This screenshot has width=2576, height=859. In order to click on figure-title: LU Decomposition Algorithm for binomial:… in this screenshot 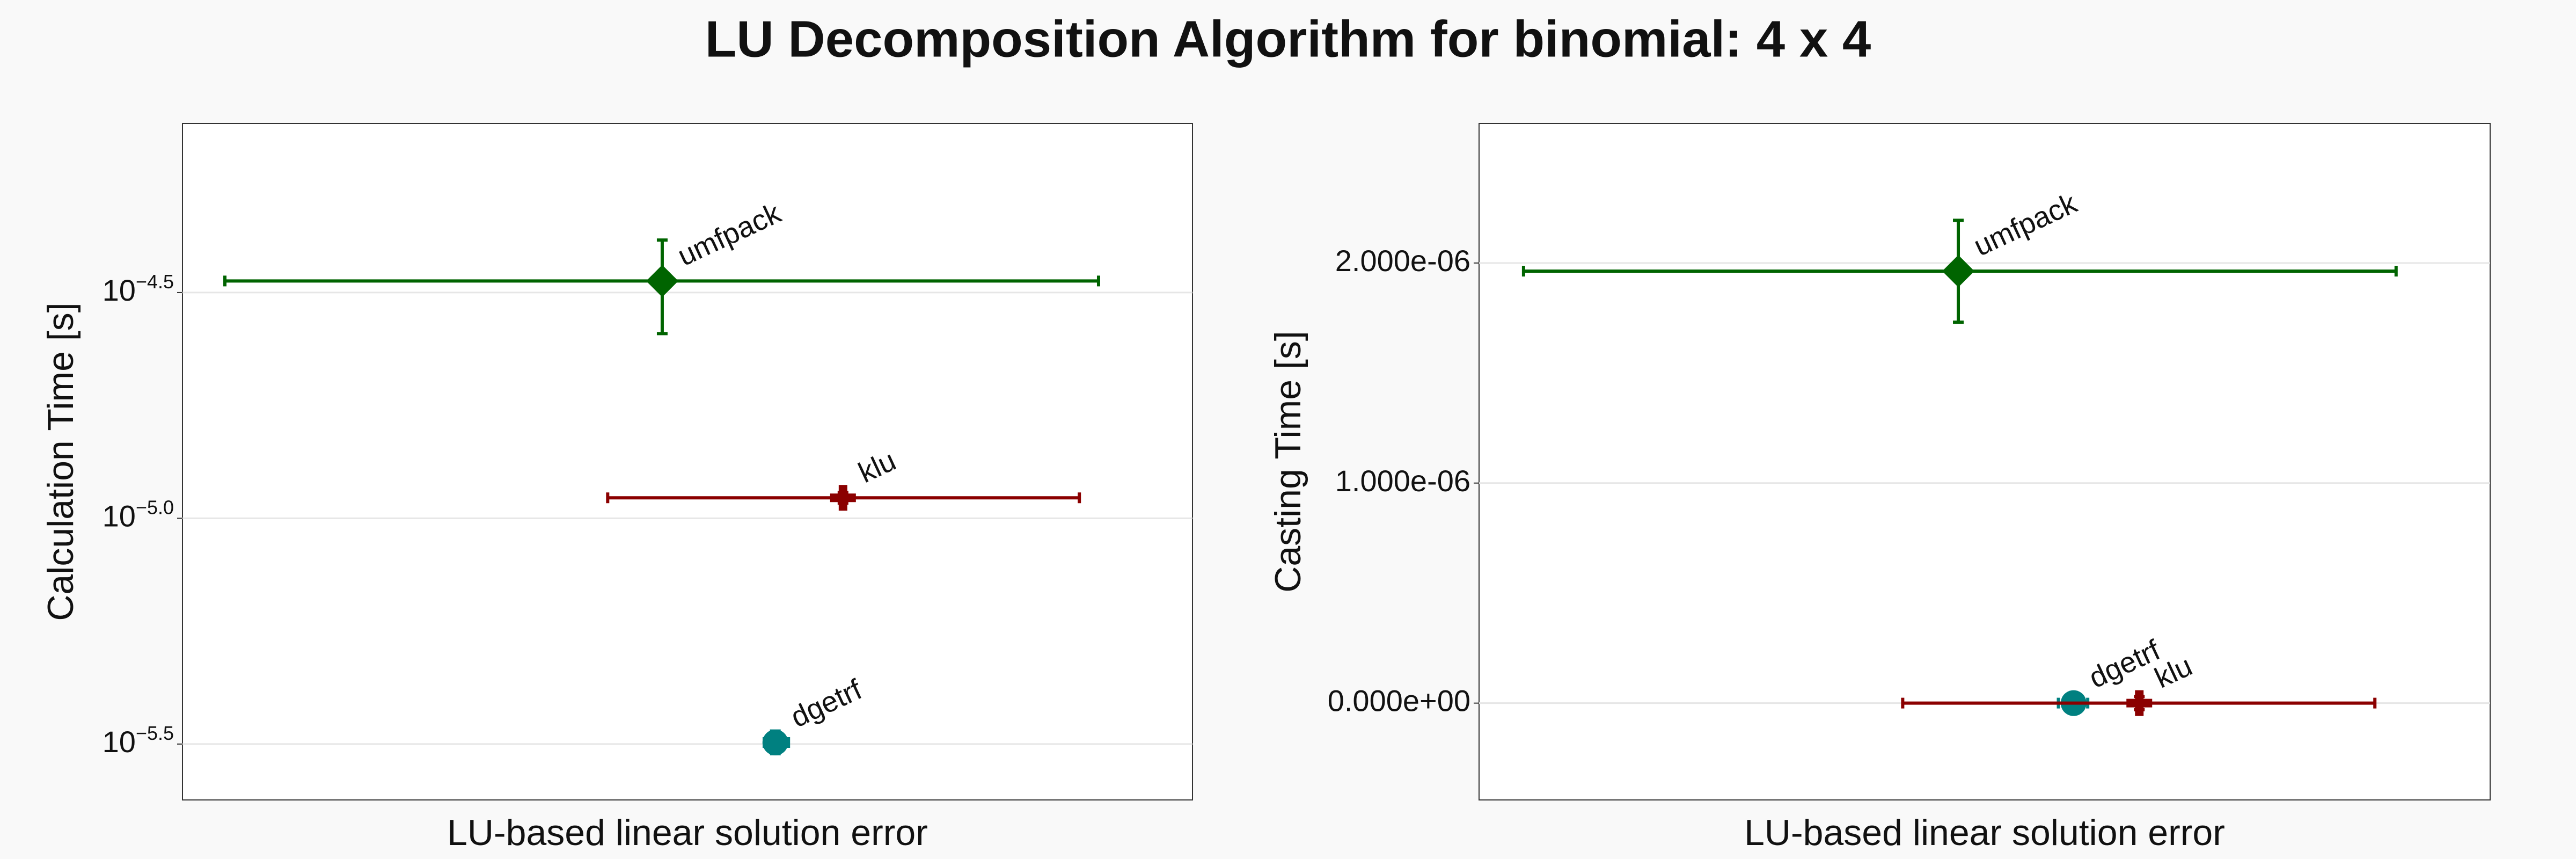, I will do `click(1288, 39)`.